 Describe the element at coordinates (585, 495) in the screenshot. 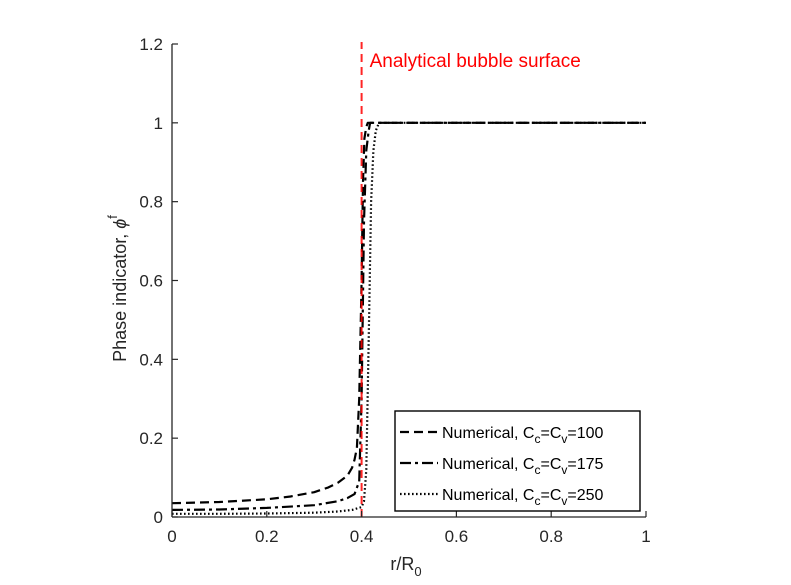

I see `legend-label-text: =250` at that location.